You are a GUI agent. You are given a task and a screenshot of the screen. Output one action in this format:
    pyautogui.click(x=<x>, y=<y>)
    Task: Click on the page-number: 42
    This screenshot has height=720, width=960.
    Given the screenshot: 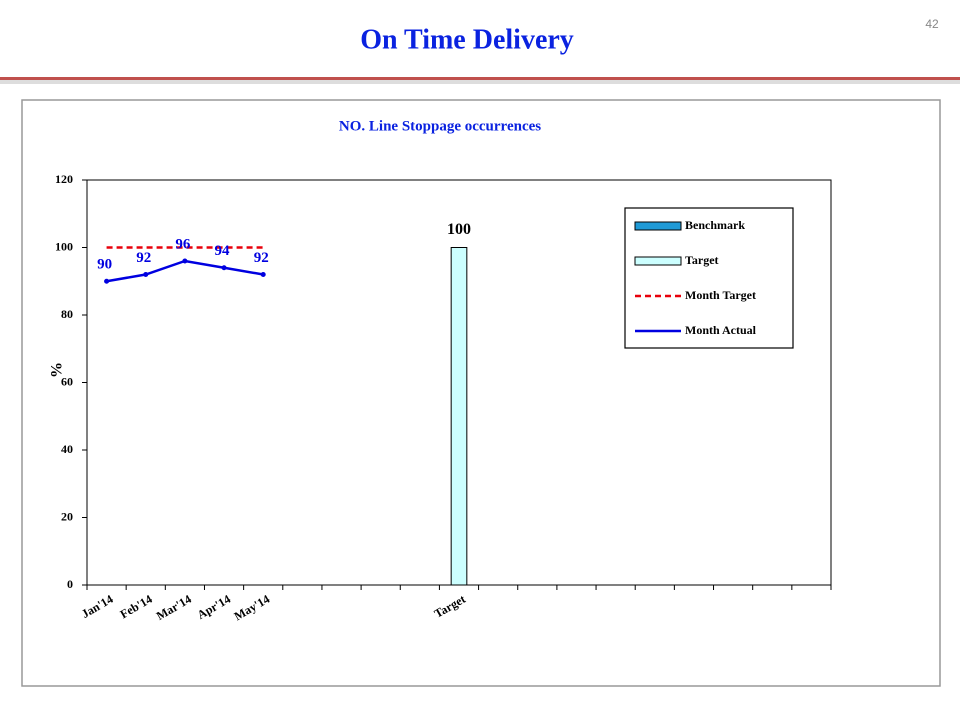 What is the action you would take?
    pyautogui.click(x=932, y=24)
    